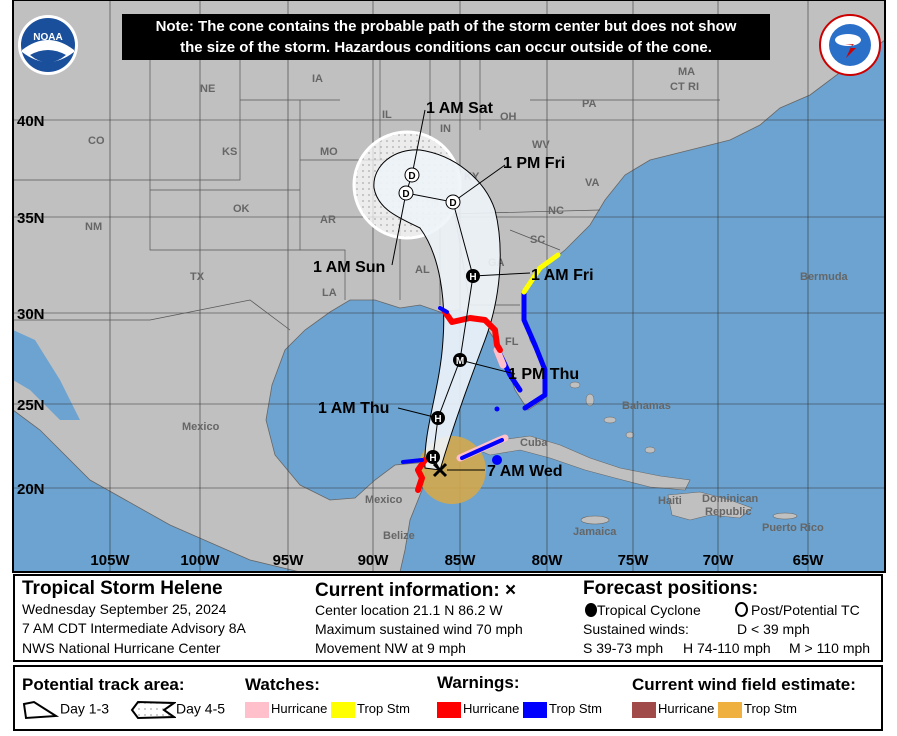 This screenshot has height=736, width=897. I want to click on ts-warning-yucatan, so click(412, 461).